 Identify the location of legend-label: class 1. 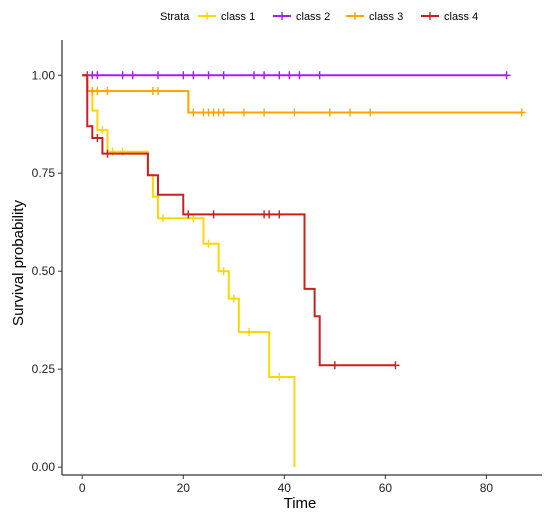
(238, 17).